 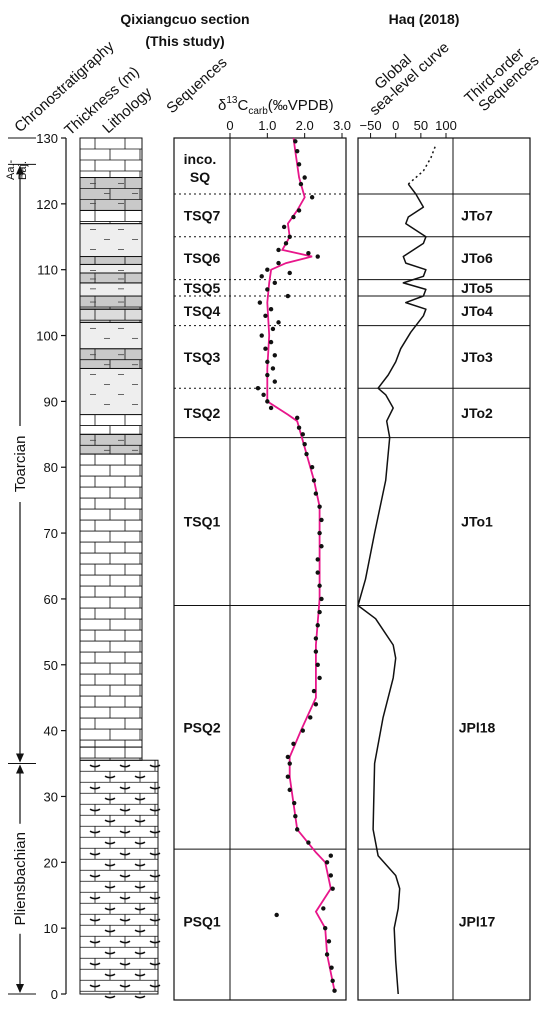 What do you see at coordinates (342, 125) in the screenshot?
I see `isotope-tick-label-3: 3.0` at bounding box center [342, 125].